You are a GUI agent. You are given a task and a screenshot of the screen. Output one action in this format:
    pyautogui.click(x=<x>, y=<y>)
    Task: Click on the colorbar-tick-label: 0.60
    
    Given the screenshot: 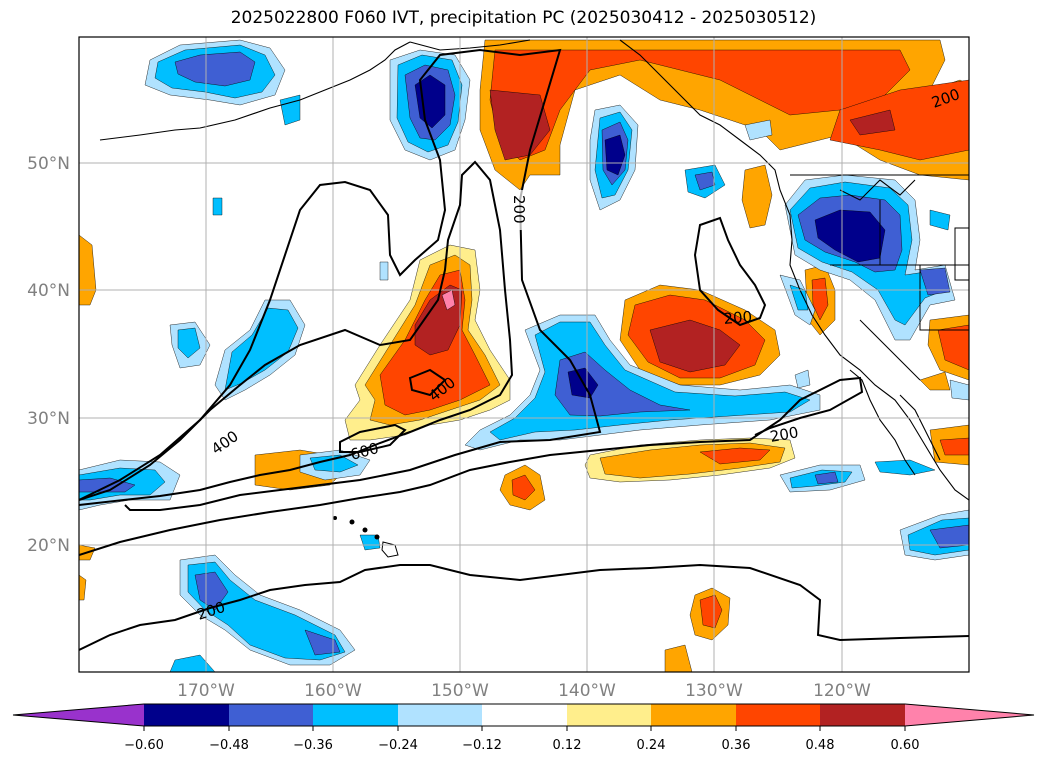 What is the action you would take?
    pyautogui.click(x=905, y=745)
    